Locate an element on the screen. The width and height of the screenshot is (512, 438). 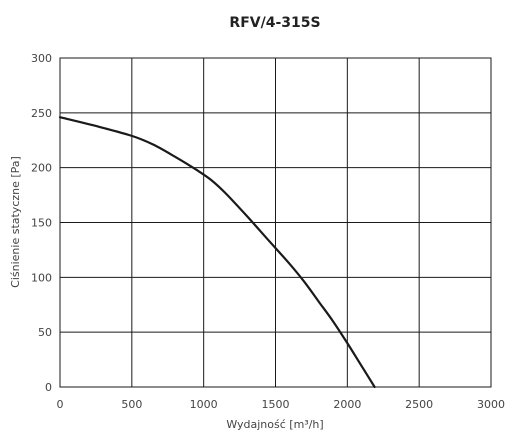
x-tick-label: 2000 is located at coordinates (347, 404).